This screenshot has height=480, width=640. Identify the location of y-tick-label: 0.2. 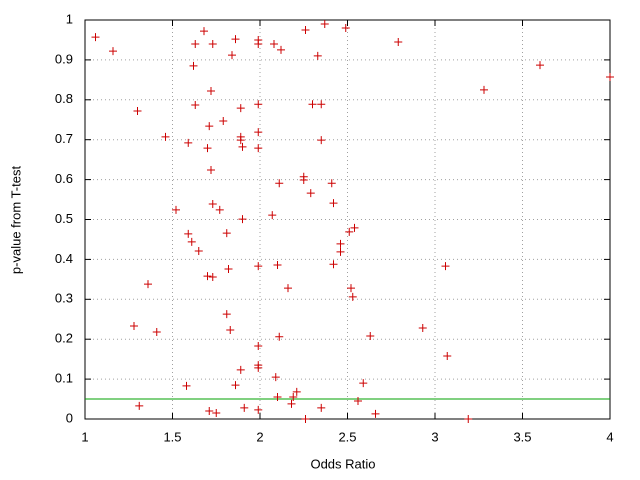
(64, 338).